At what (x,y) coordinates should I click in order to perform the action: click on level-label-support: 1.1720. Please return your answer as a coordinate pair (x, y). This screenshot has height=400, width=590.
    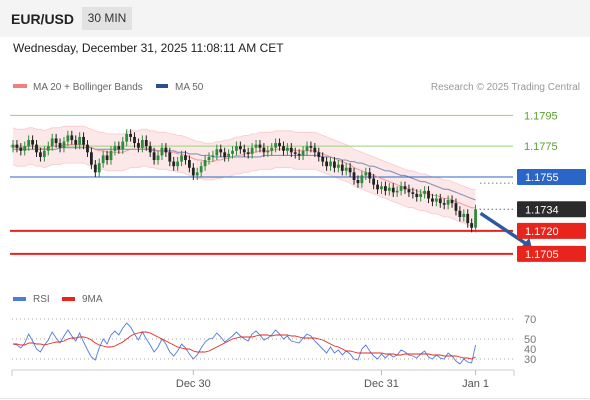
    Looking at the image, I should click on (542, 232).